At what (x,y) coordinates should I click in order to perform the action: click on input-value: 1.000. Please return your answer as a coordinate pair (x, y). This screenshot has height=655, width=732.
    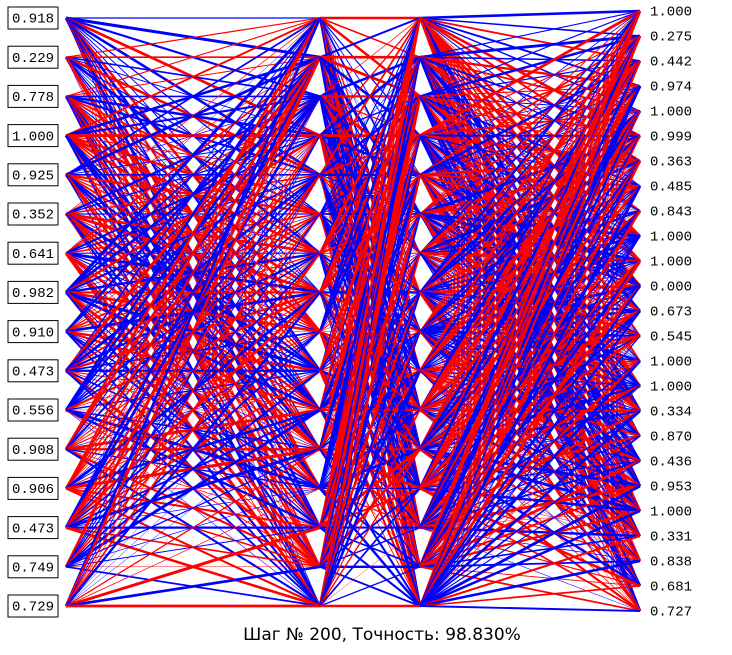
    Looking at the image, I should click on (33, 137).